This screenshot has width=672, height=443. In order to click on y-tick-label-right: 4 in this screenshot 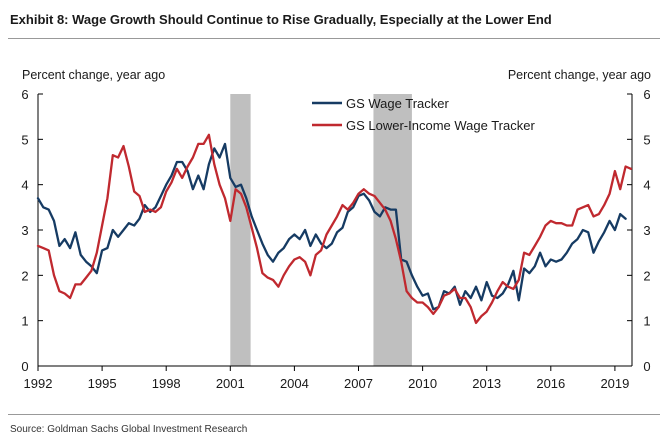, I will do `click(646, 185)`.